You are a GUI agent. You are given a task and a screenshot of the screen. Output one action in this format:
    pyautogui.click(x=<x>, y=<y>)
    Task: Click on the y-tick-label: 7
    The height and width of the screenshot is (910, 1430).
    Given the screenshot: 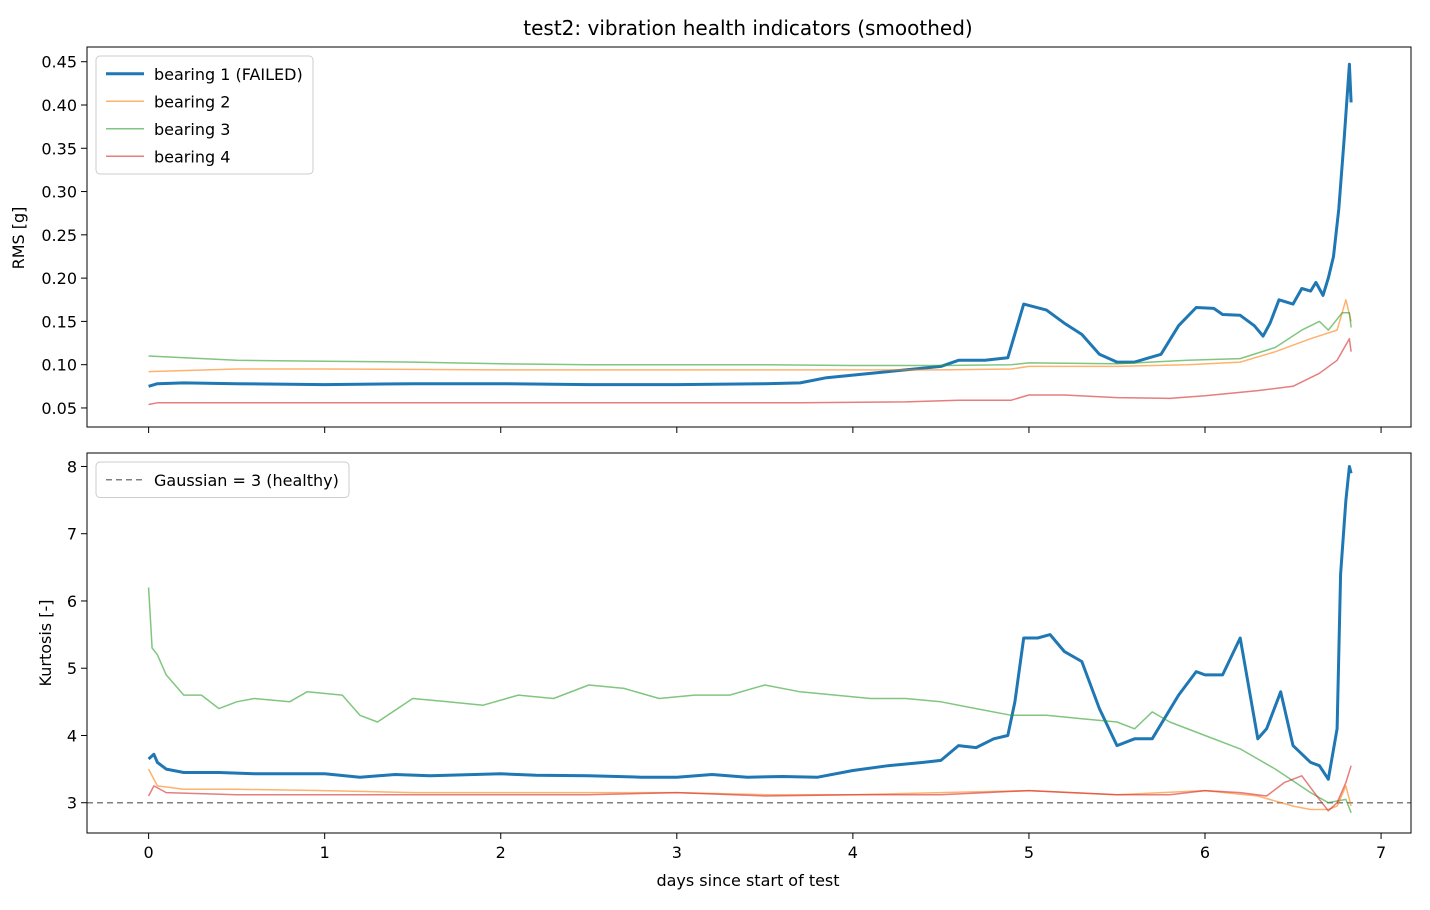 What is the action you would take?
    pyautogui.click(x=72, y=534)
    